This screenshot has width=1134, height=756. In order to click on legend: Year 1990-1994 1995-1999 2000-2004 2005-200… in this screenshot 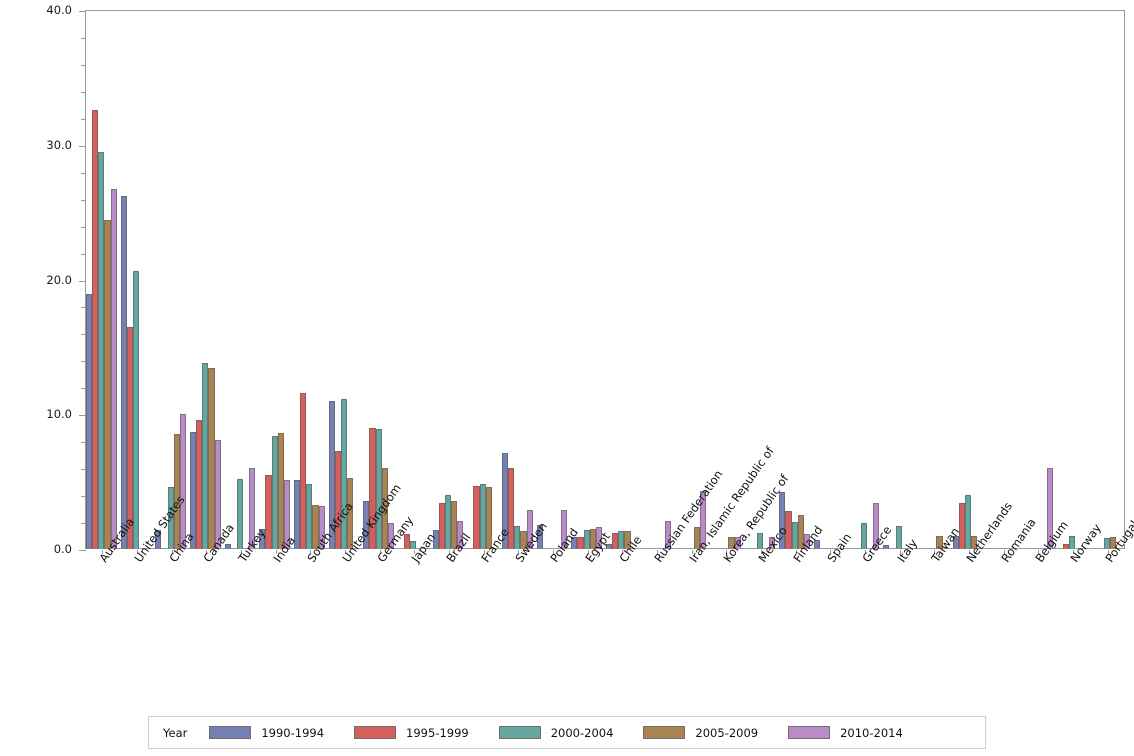, I will do `click(567, 732)`.